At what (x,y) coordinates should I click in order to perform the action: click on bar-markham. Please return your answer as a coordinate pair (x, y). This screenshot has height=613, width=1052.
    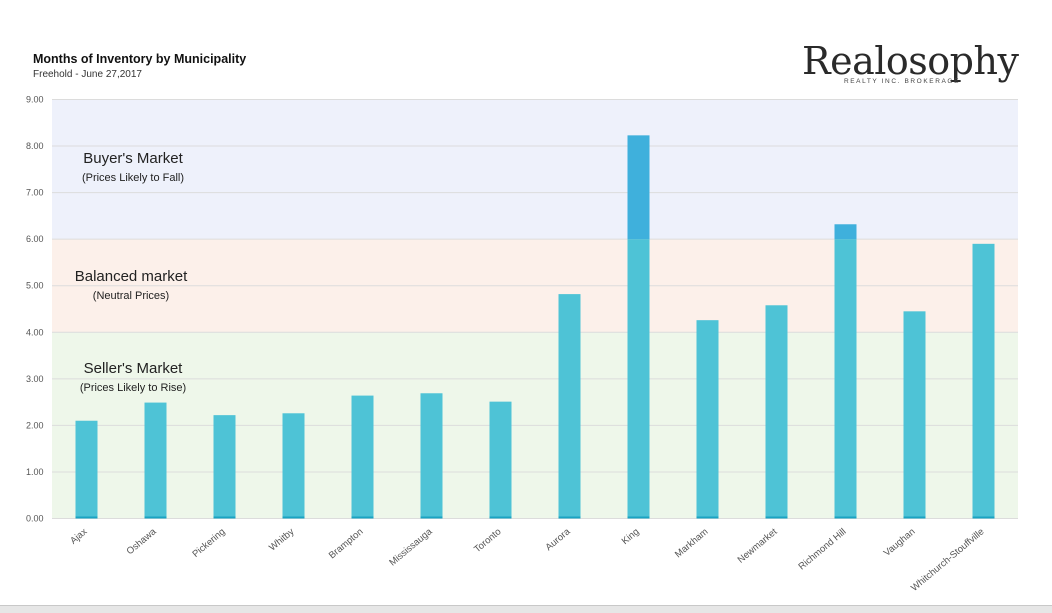
    Looking at the image, I should click on (707, 419).